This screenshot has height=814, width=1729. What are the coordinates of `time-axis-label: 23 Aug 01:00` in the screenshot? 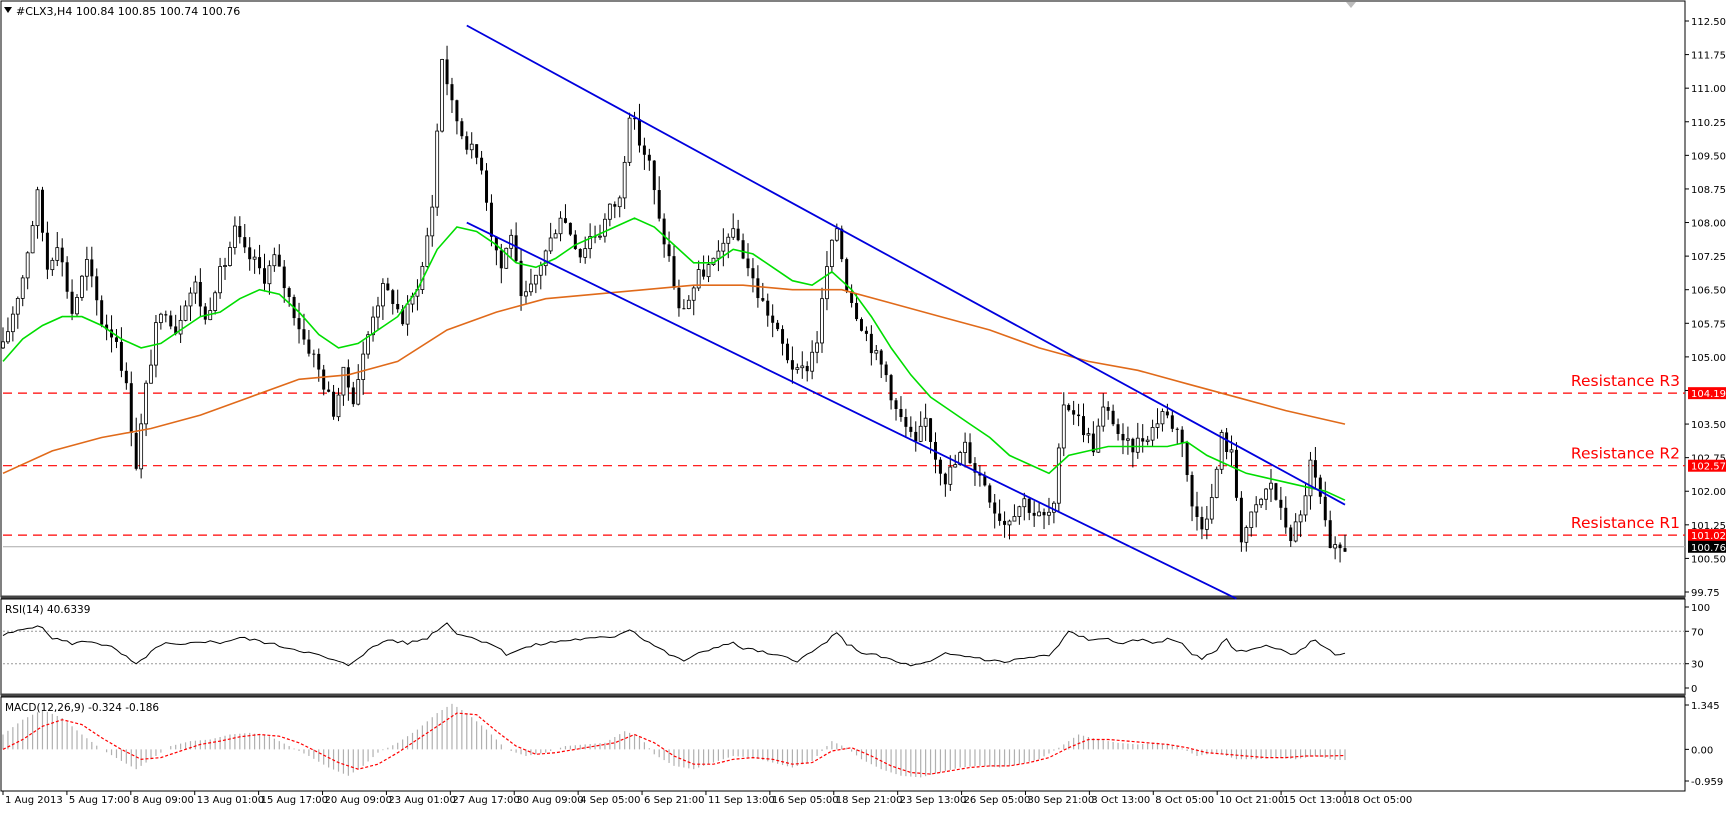 It's located at (421, 800).